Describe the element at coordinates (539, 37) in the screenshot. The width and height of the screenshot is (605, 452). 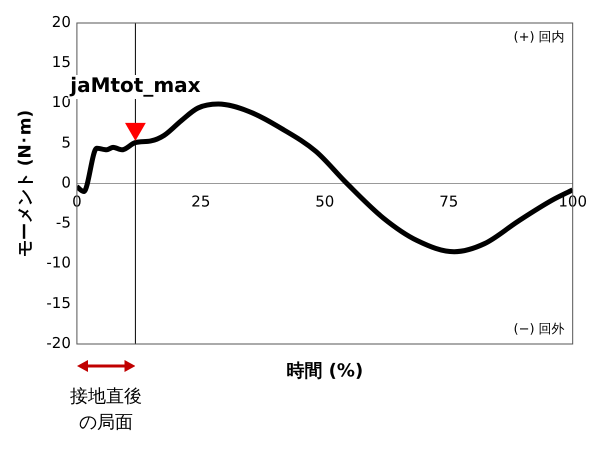
I see `annotation: (+) 回内` at that location.